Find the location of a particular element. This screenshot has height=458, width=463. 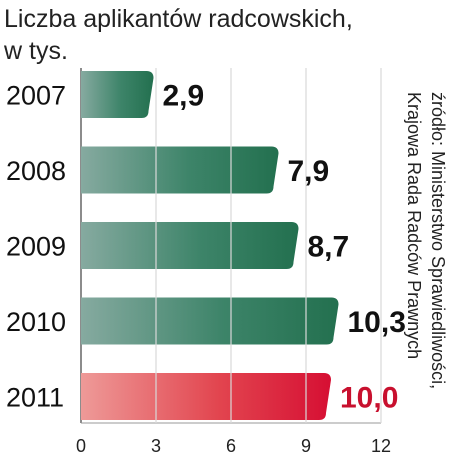

source-line-1: źródło: Ministerstwo Sprawiedliwości, is located at coordinates (438, 240).